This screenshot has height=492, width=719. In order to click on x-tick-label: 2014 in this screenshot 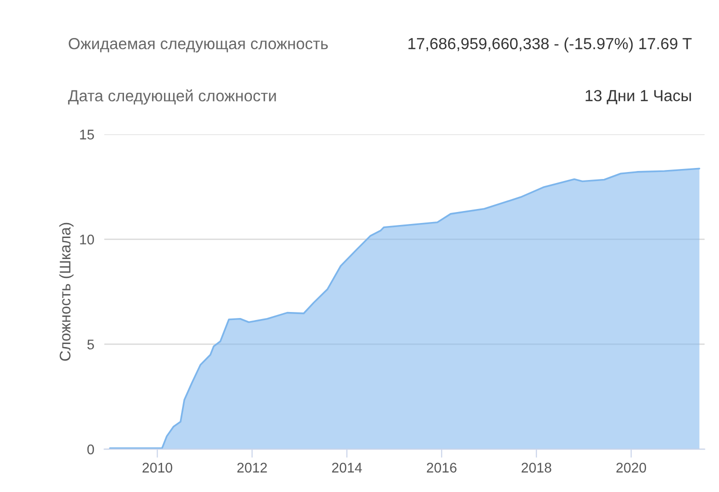, I will do `click(347, 467)`.